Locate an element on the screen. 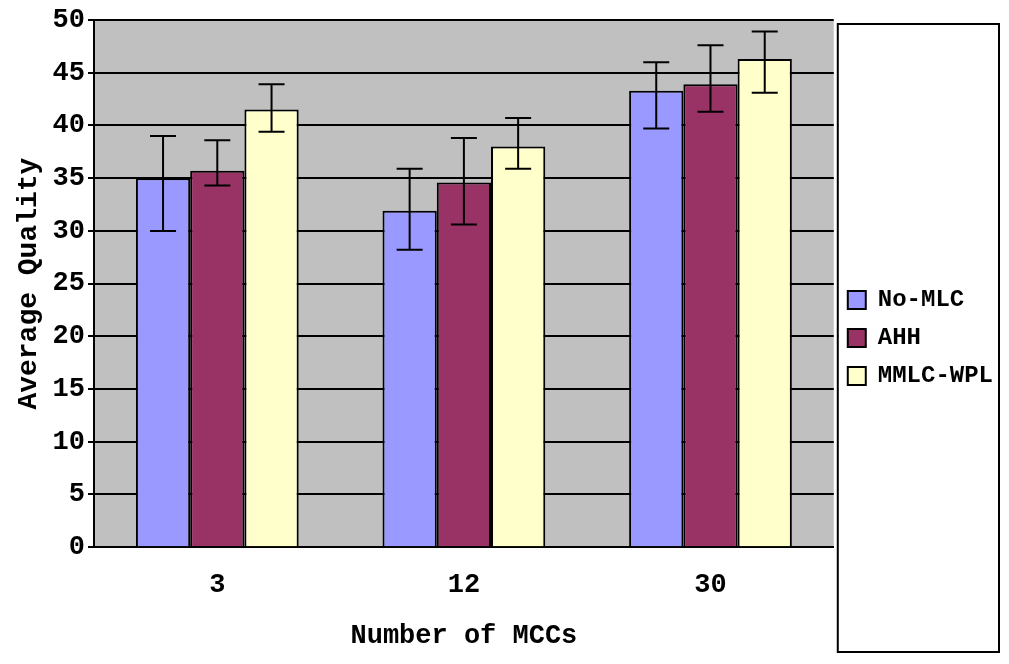 The width and height of the screenshot is (1009, 664). y-tick-label: 25 is located at coordinates (69, 283).